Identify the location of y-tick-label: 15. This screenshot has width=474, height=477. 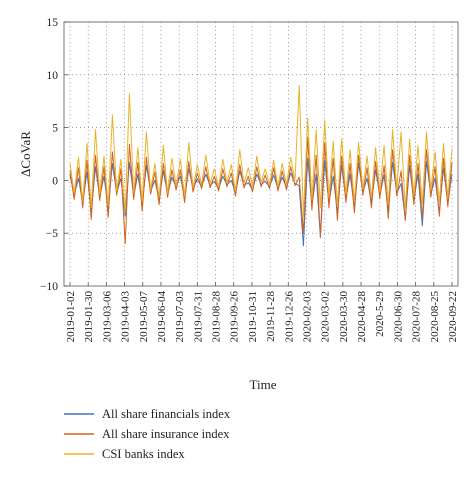
(53, 23).